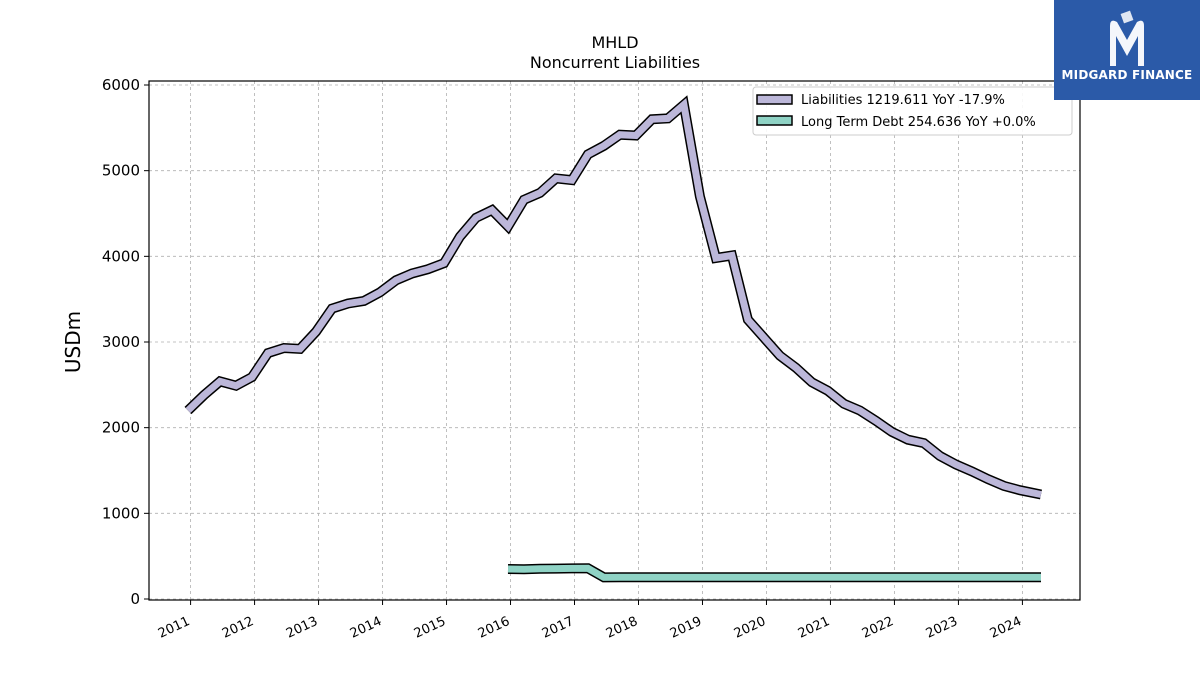  What do you see at coordinates (686, 628) in the screenshot?
I see `x-tick-label: 2019` at bounding box center [686, 628].